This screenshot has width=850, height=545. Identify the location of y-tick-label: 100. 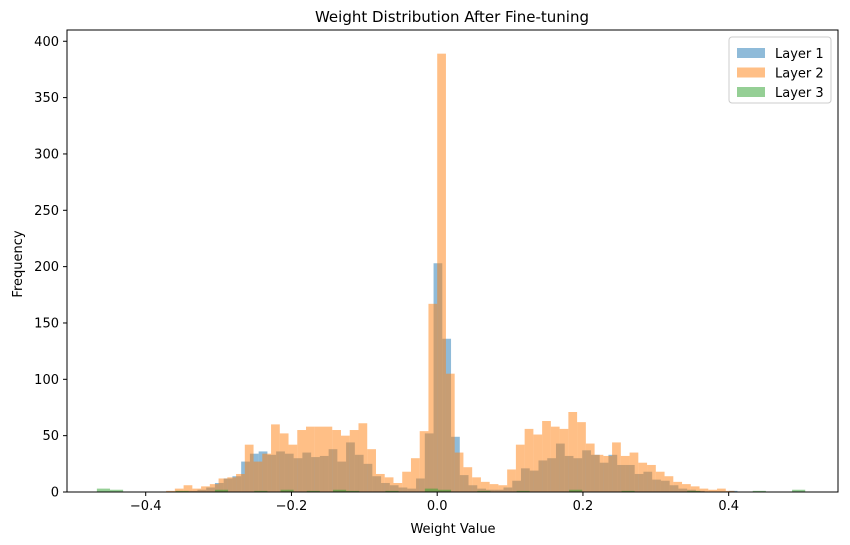
(46, 380).